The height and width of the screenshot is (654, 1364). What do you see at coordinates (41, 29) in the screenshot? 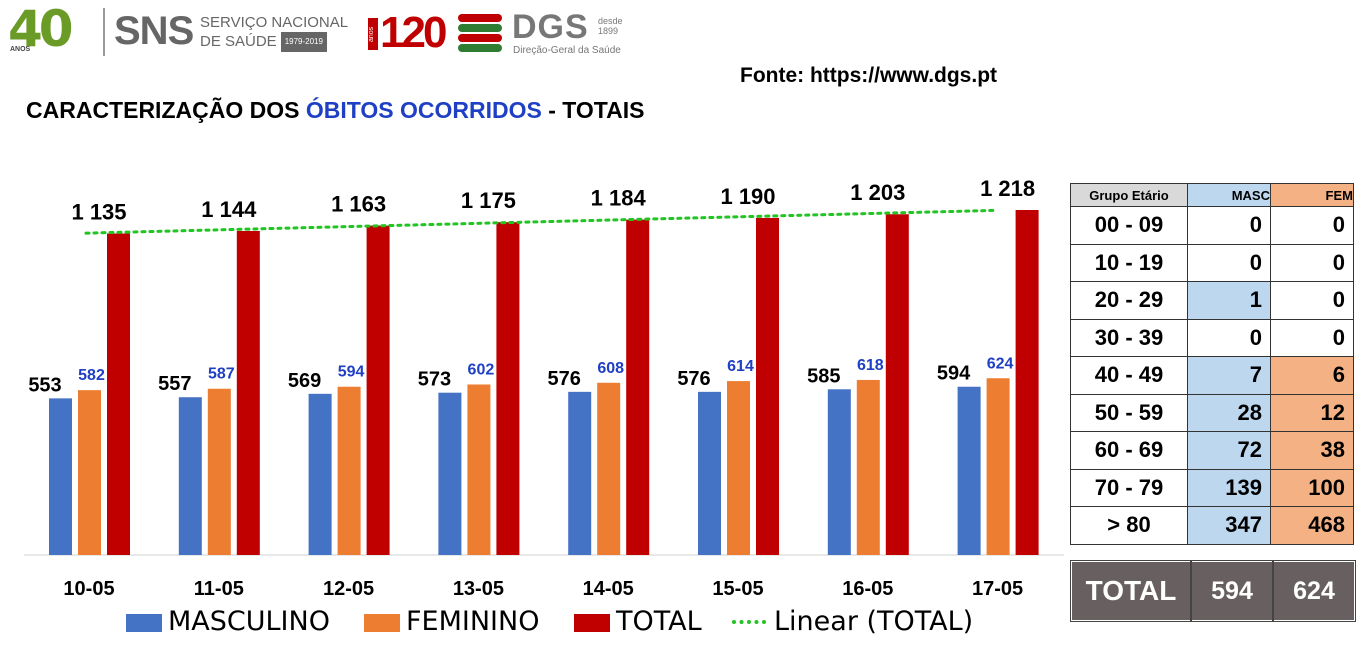
I see `logo-40-number: 40` at bounding box center [41, 29].